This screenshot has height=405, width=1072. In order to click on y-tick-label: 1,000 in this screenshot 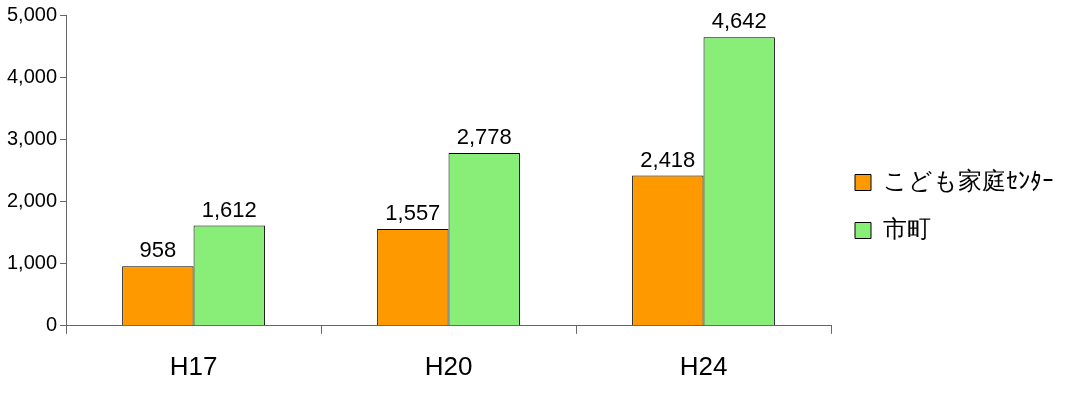, I will do `click(32, 262)`.